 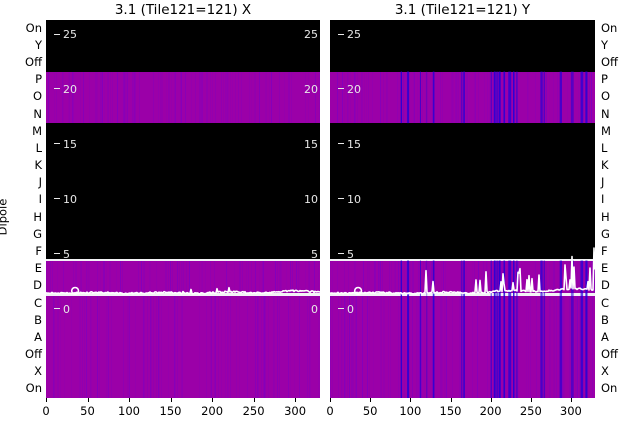 What do you see at coordinates (23, 209) in the screenshot?
I see `category-axis-left: On Y Off P O N M L K J I H G F E D C B A Off X On` at bounding box center [23, 209].